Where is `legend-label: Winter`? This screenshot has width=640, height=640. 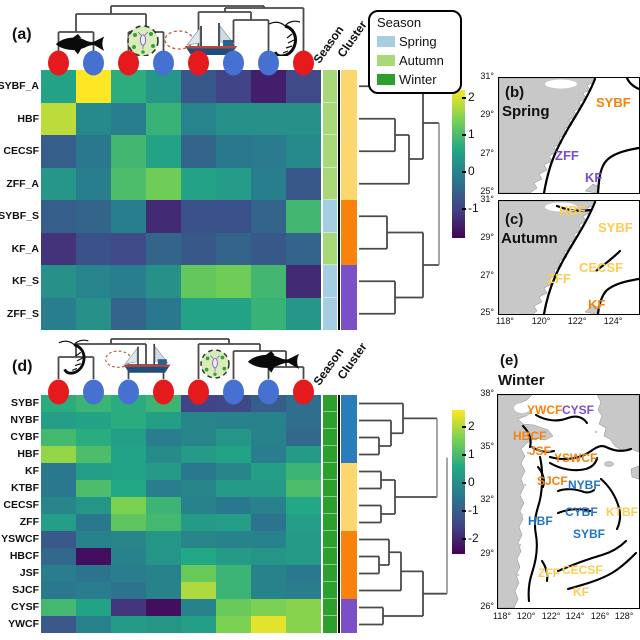 legend-label: Winter is located at coordinates (418, 79).